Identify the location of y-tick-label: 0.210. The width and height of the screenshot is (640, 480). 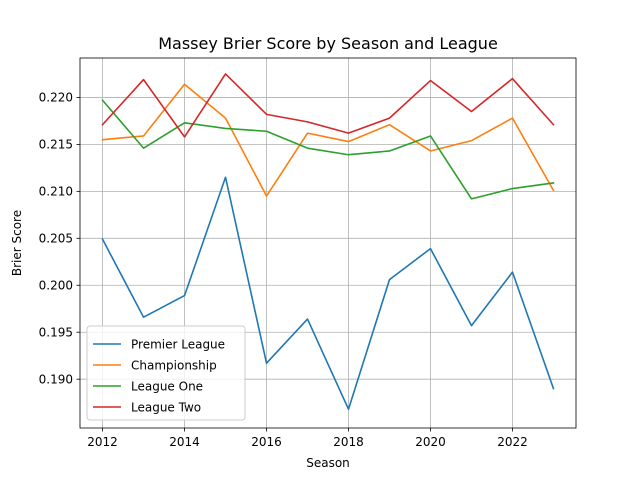
(56, 192).